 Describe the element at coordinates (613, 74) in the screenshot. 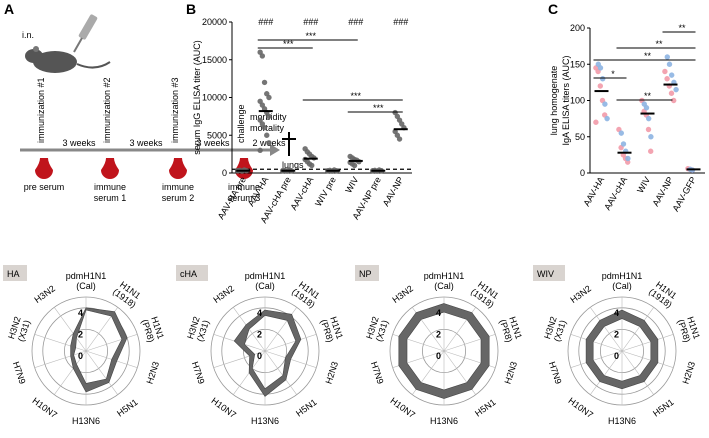

I see `significance-label: *` at that location.